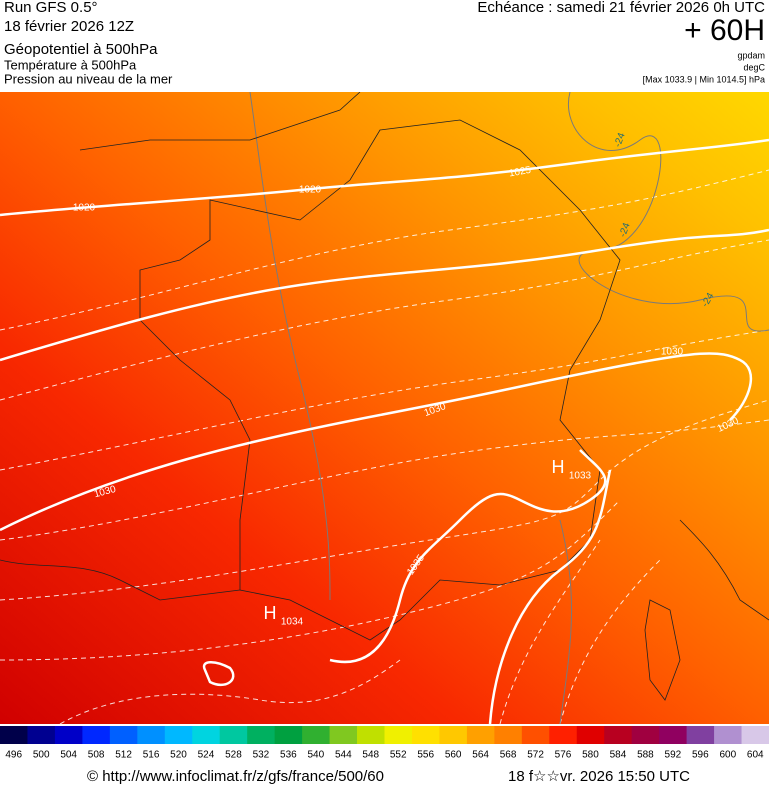 The height and width of the screenshot is (791, 769). What do you see at coordinates (508, 755) in the screenshot?
I see `colorbar-label: 568` at bounding box center [508, 755].